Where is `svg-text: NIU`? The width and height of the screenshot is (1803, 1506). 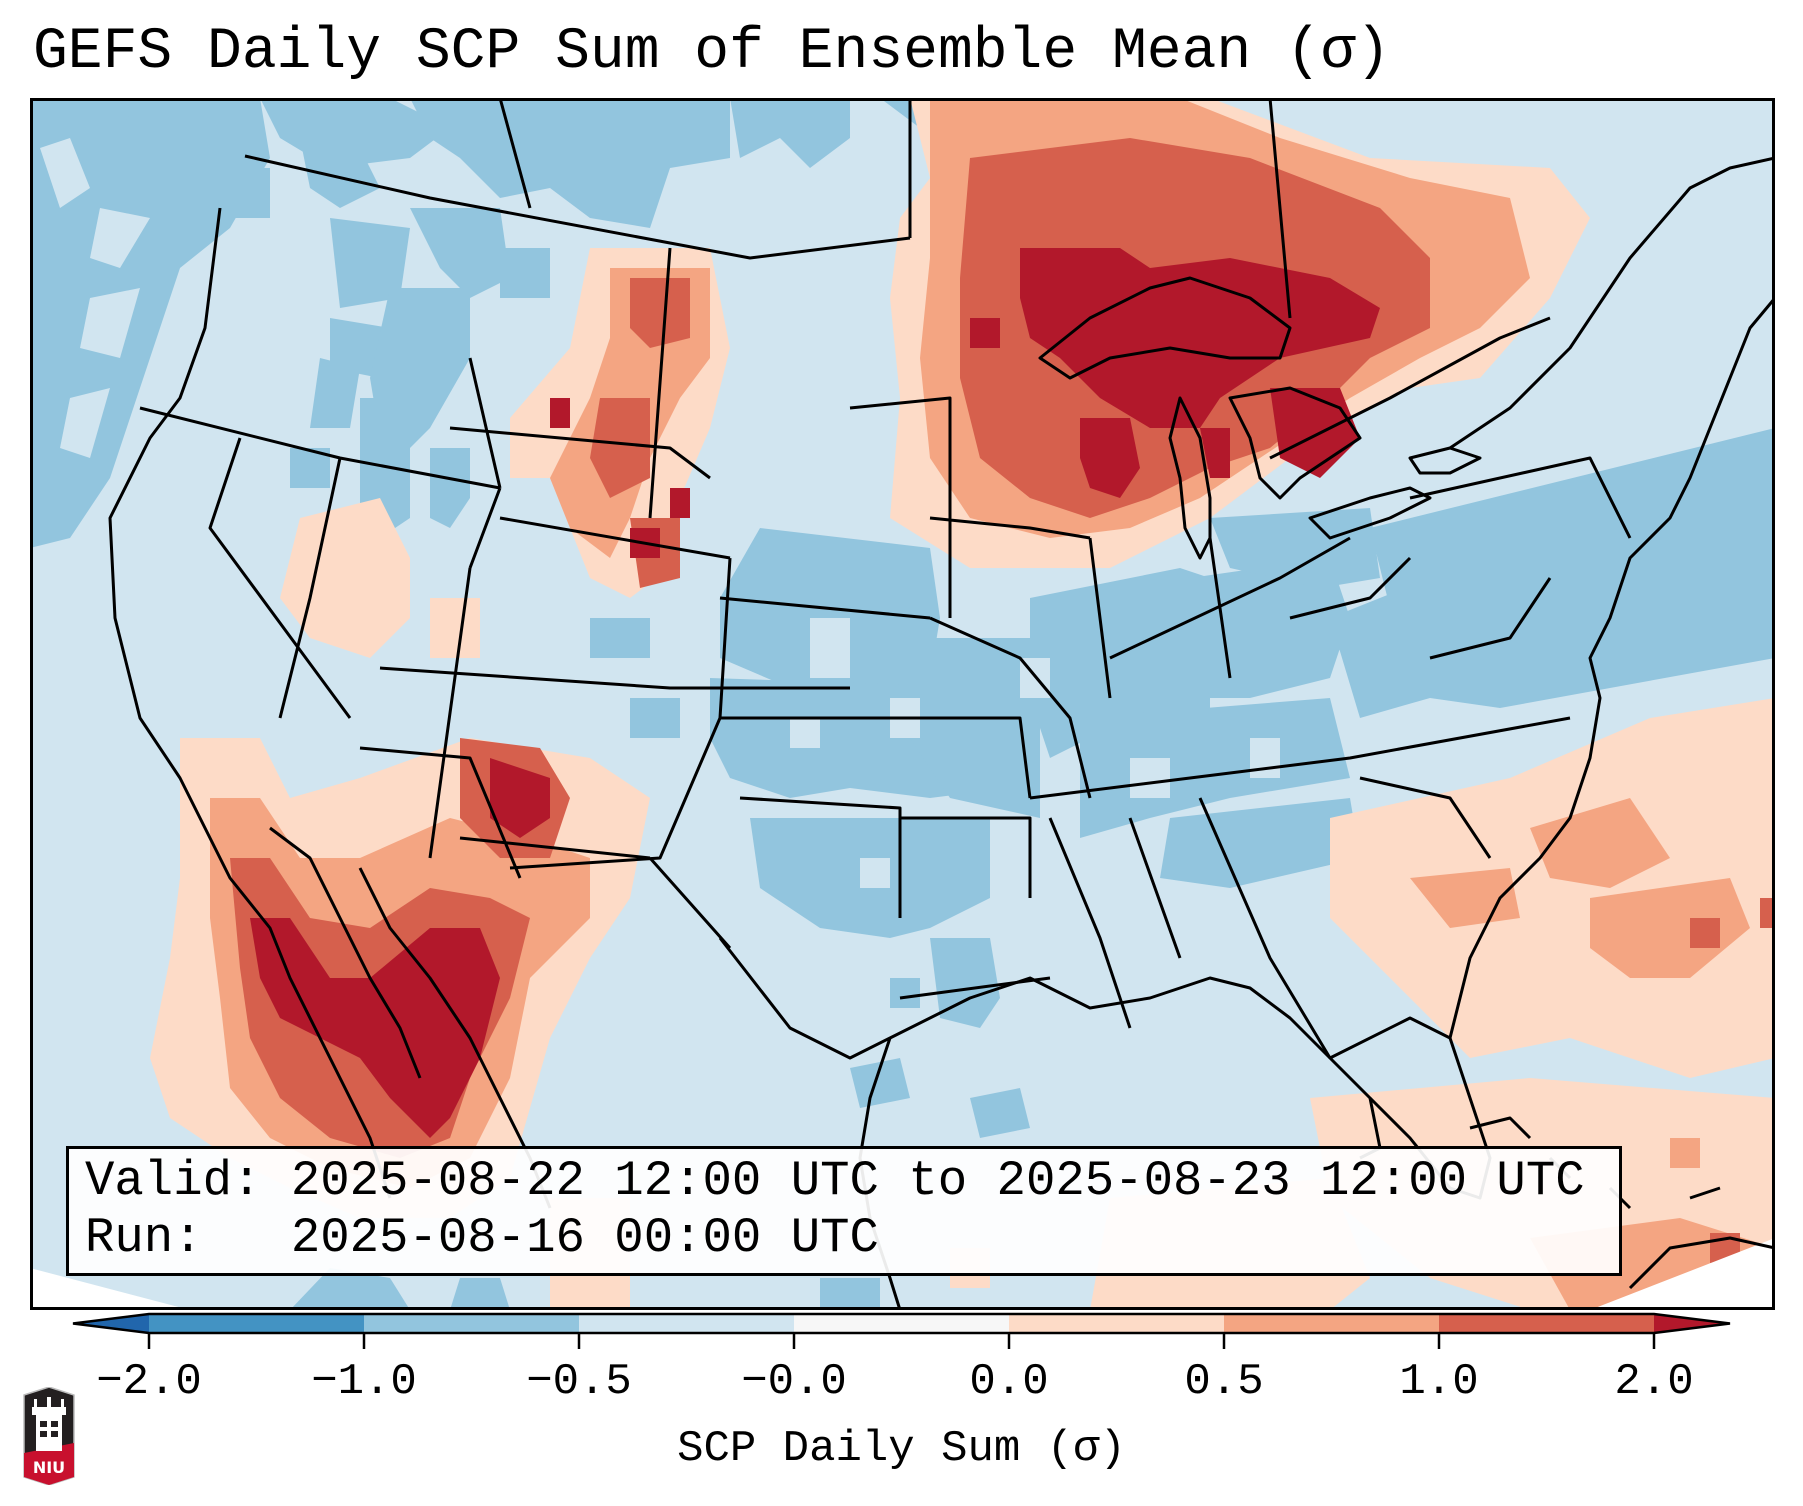 svg-text: NIU is located at coordinates (49, 1467).